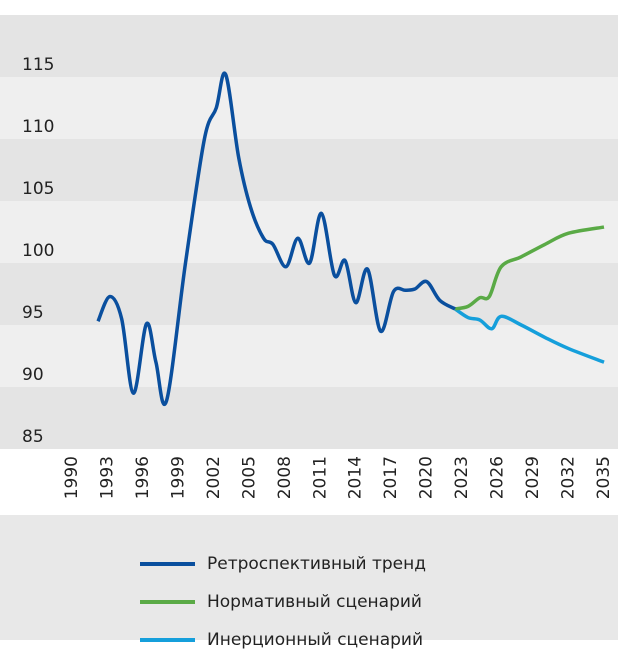 The height and width of the screenshot is (657, 618). I want to click on x-tick-label: 2020, so click(427, 477).